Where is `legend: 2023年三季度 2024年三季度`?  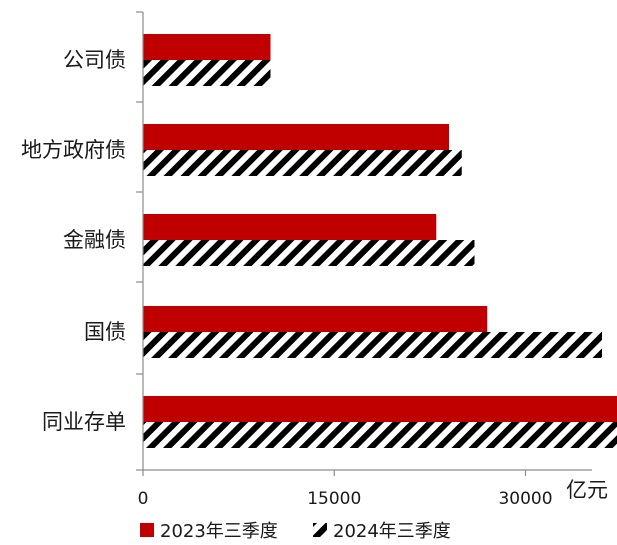
legend: 2023年三季度 2024年三季度 is located at coordinates (295, 531).